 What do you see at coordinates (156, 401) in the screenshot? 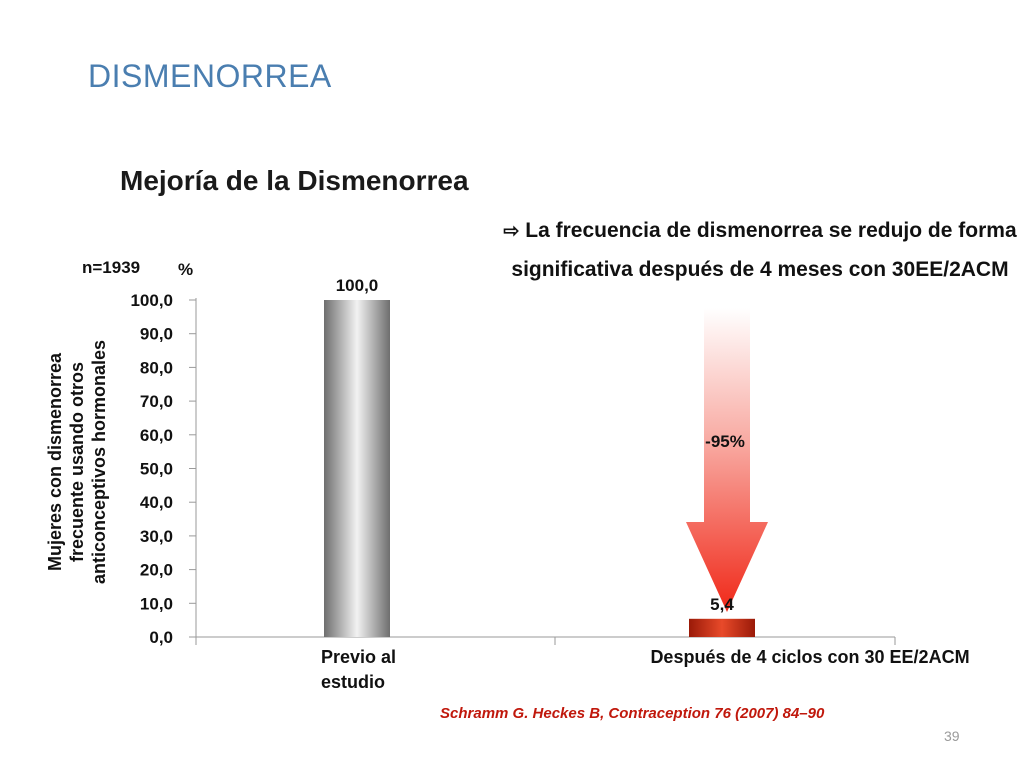
I see `y-tick-label: 70,0` at bounding box center [156, 401].